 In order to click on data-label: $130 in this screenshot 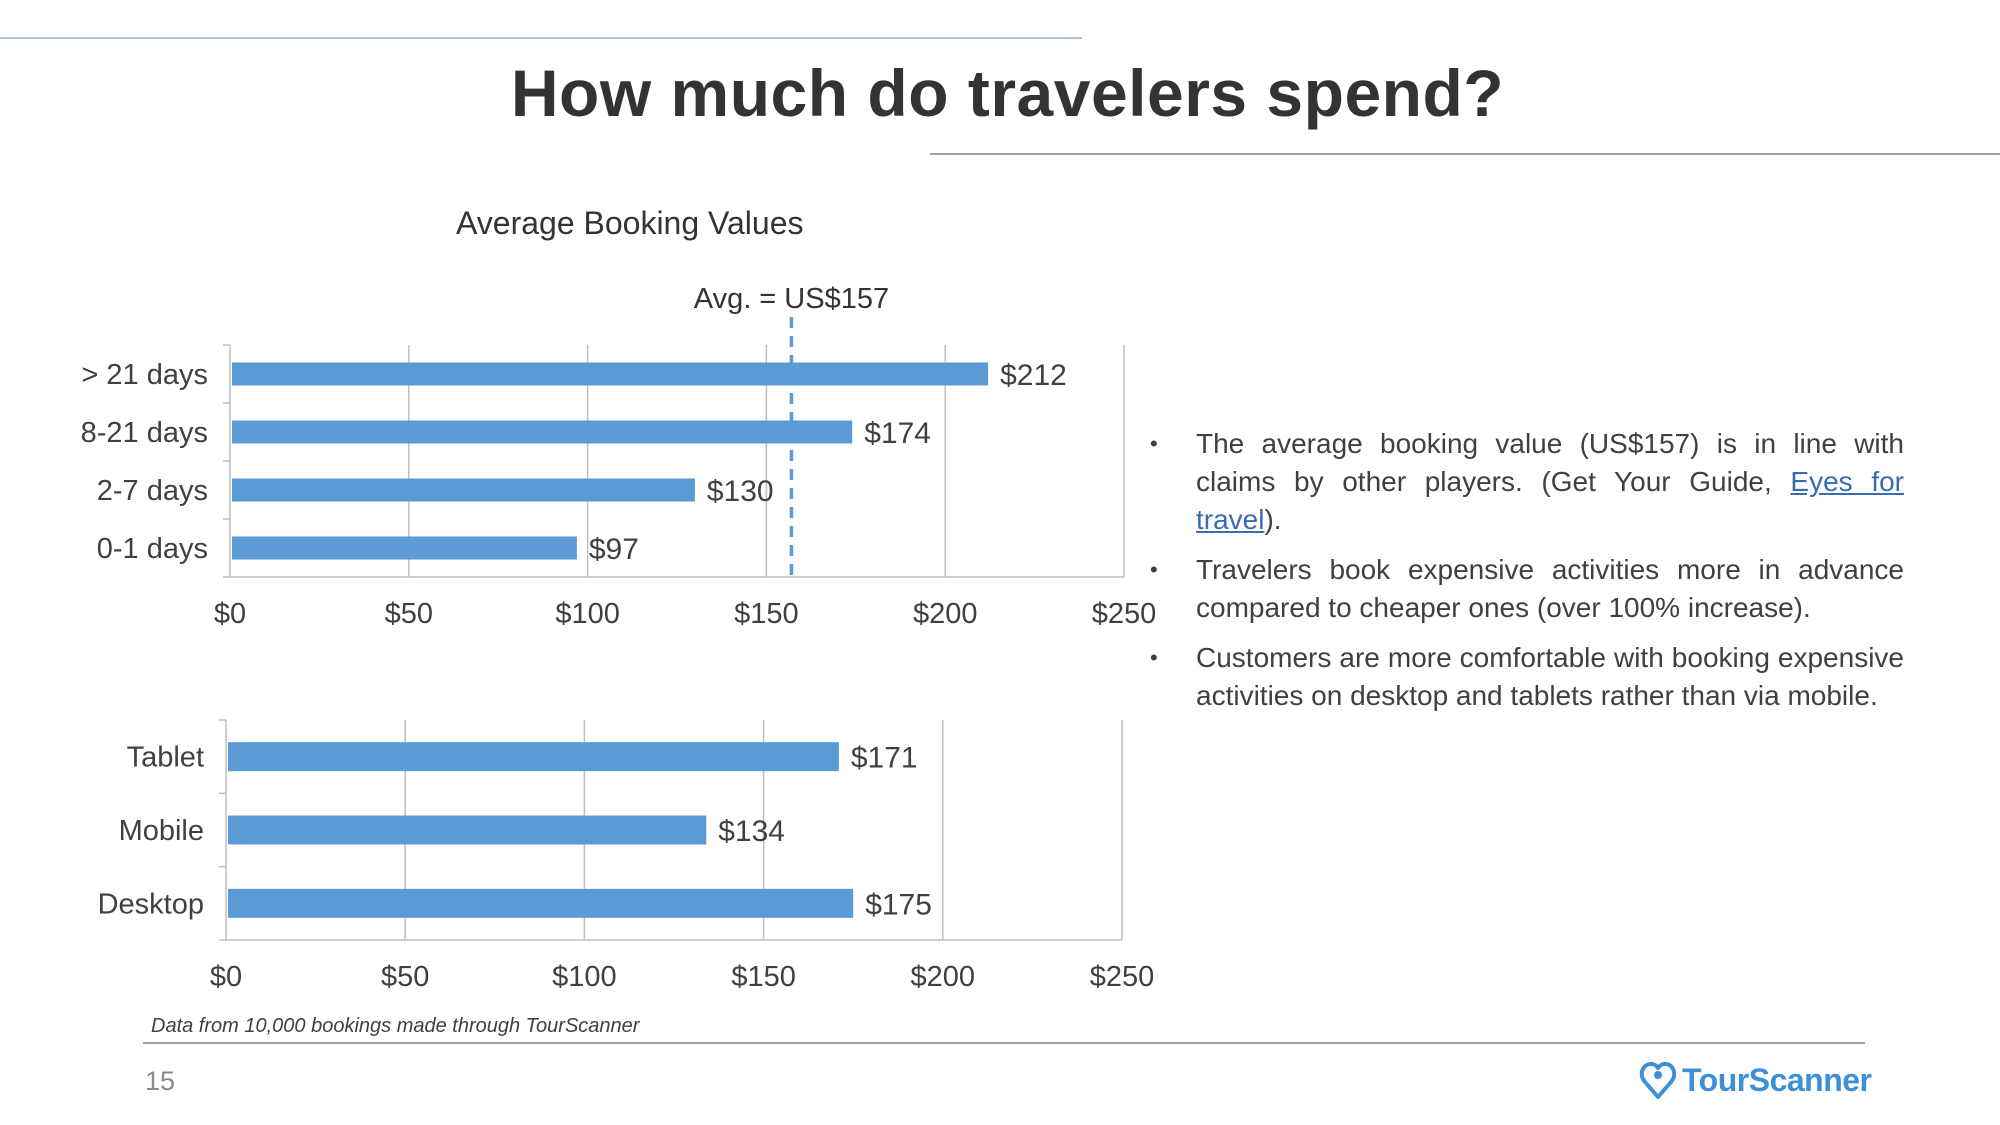, I will do `click(740, 491)`.